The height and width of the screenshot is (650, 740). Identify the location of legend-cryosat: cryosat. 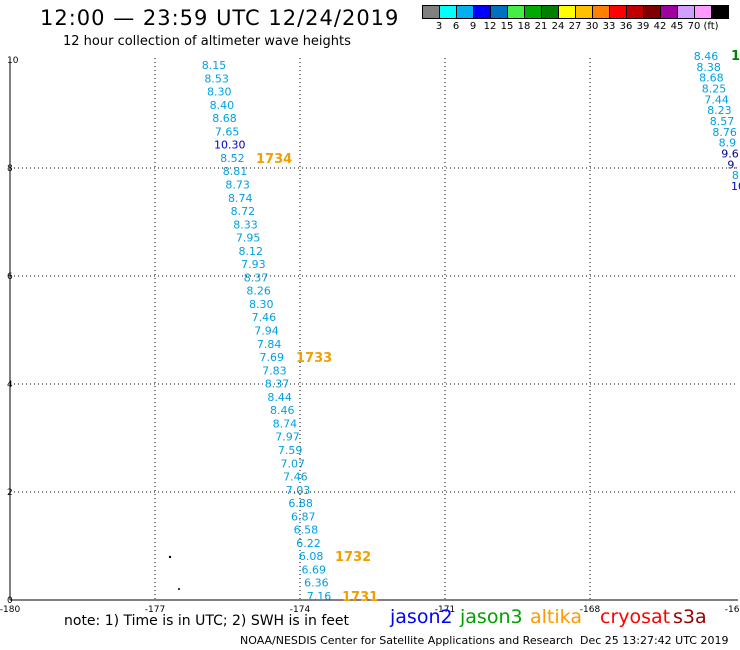
(635, 617).